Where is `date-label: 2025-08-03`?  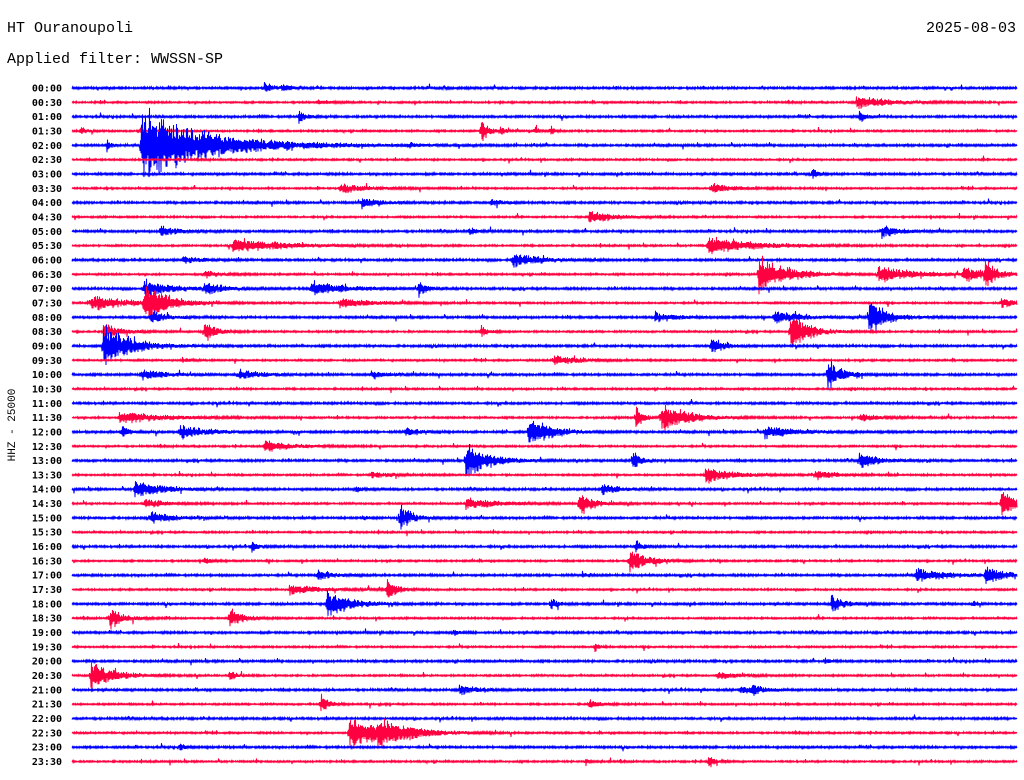
date-label: 2025-08-03 is located at coordinates (970, 28).